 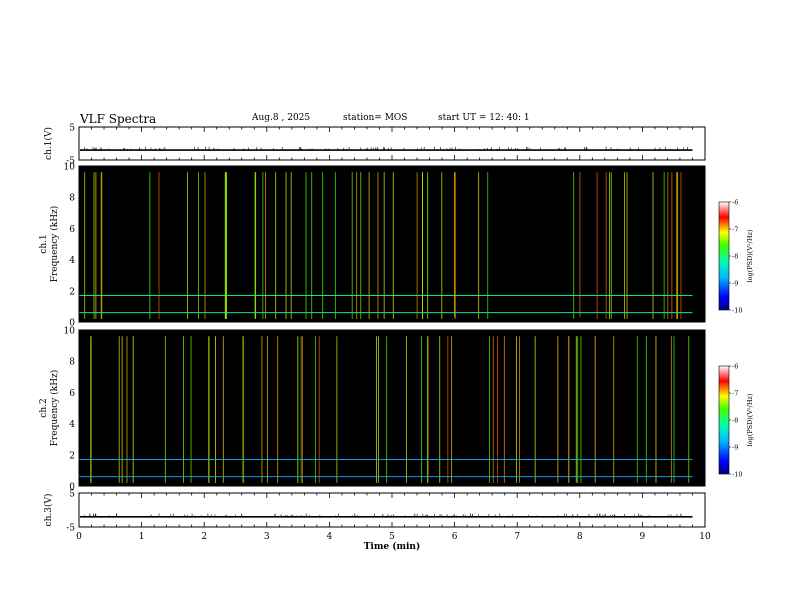 What do you see at coordinates (118, 119) in the screenshot?
I see `figure-title: VLF Spectra` at bounding box center [118, 119].